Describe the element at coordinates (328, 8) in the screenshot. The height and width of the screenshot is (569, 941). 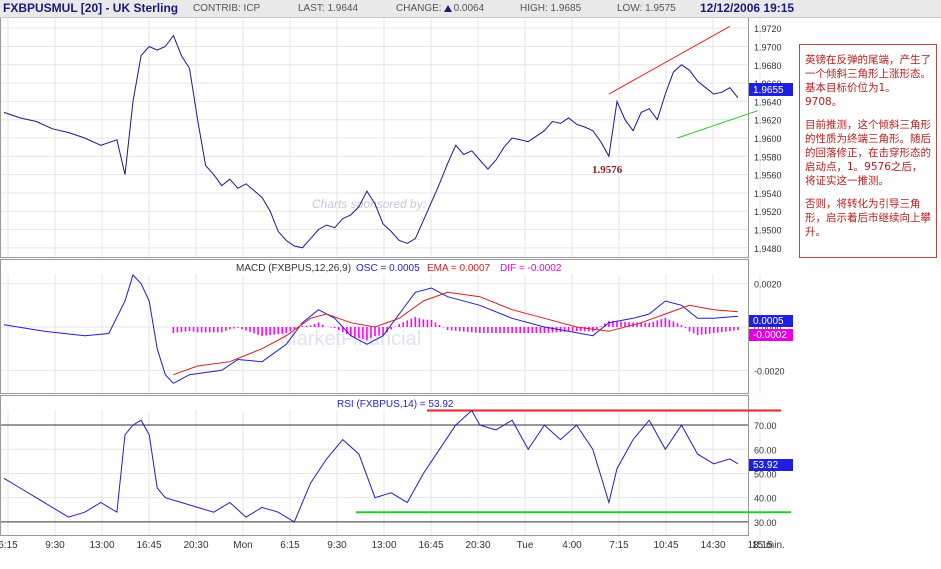
I see `last-price: LAST: 1.9644` at that location.